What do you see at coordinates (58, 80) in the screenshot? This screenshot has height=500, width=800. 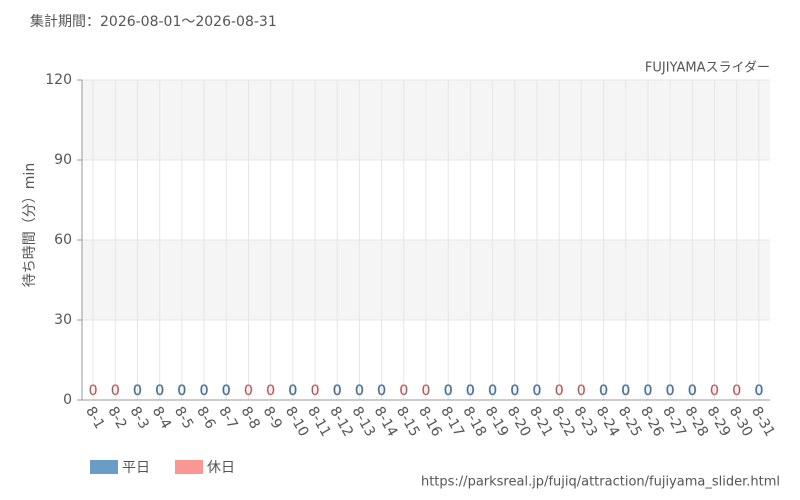 I see `y-tick-label: 120` at bounding box center [58, 80].